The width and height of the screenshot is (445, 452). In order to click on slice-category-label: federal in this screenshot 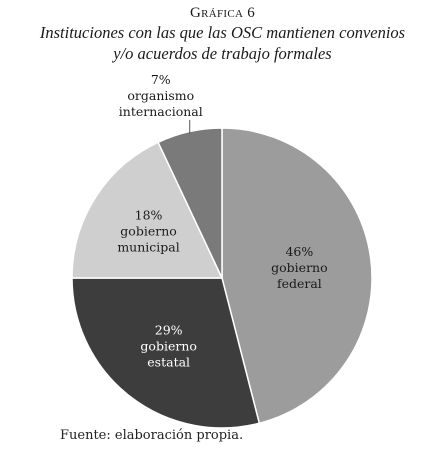, I will do `click(299, 283)`.